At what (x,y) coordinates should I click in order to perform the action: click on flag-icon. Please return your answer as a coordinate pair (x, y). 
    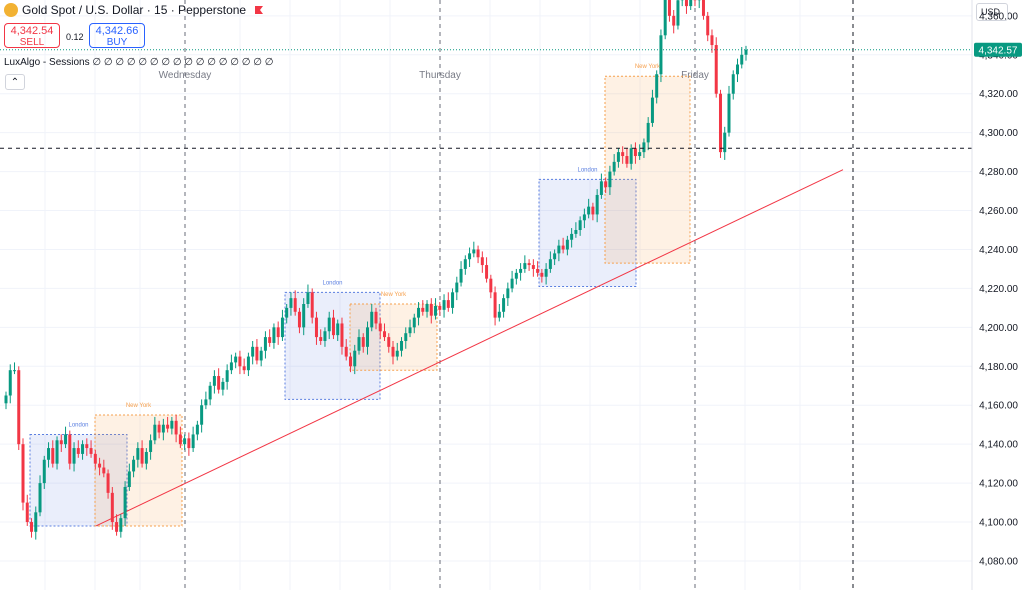
    Looking at the image, I should click on (259, 10).